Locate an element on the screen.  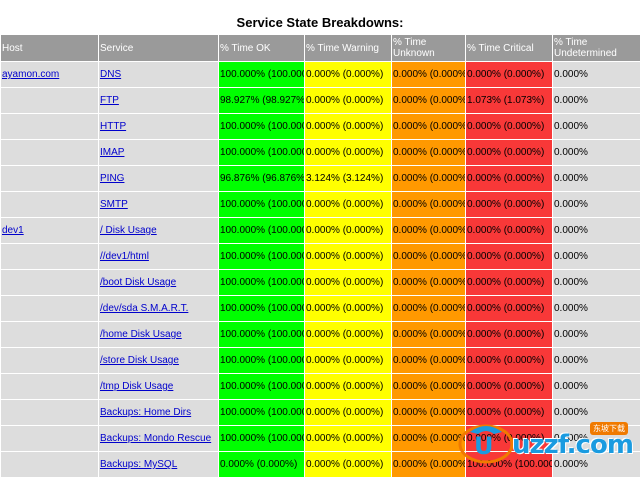
cell-service: Backups: Mondo Rescue is located at coordinates (158, 438).